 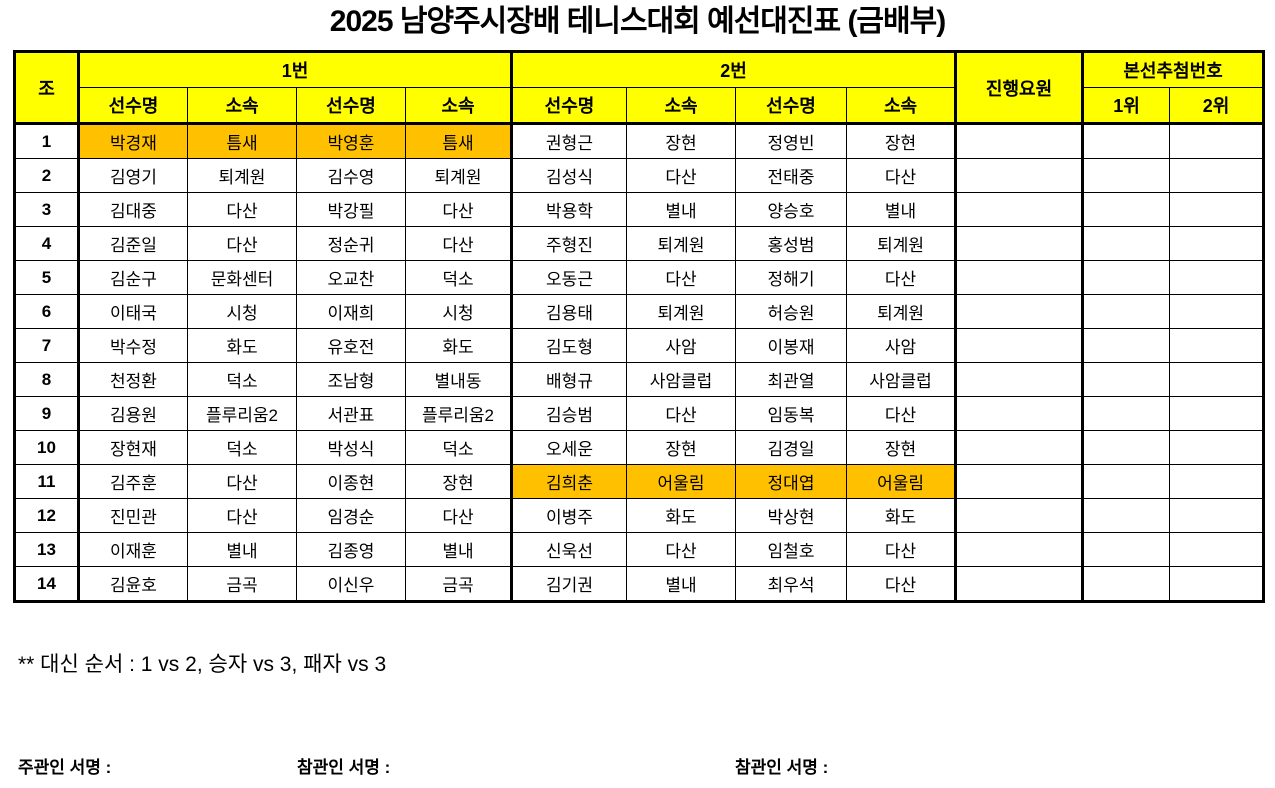 I want to click on header-player-name: 선수명, so click(x=791, y=105).